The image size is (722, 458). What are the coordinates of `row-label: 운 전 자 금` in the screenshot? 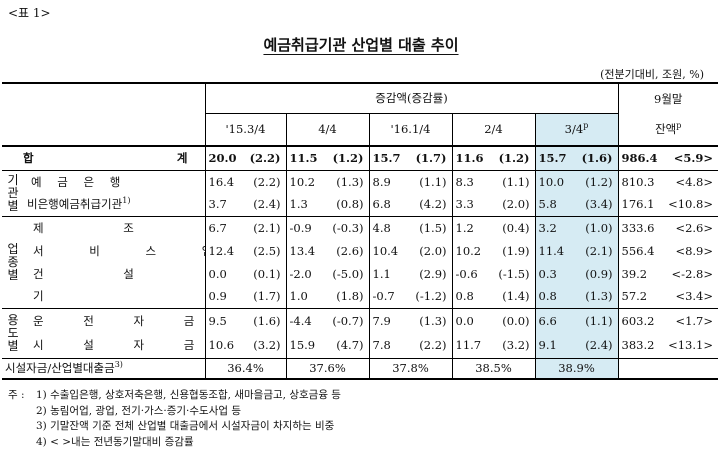 It's located at (119, 320).